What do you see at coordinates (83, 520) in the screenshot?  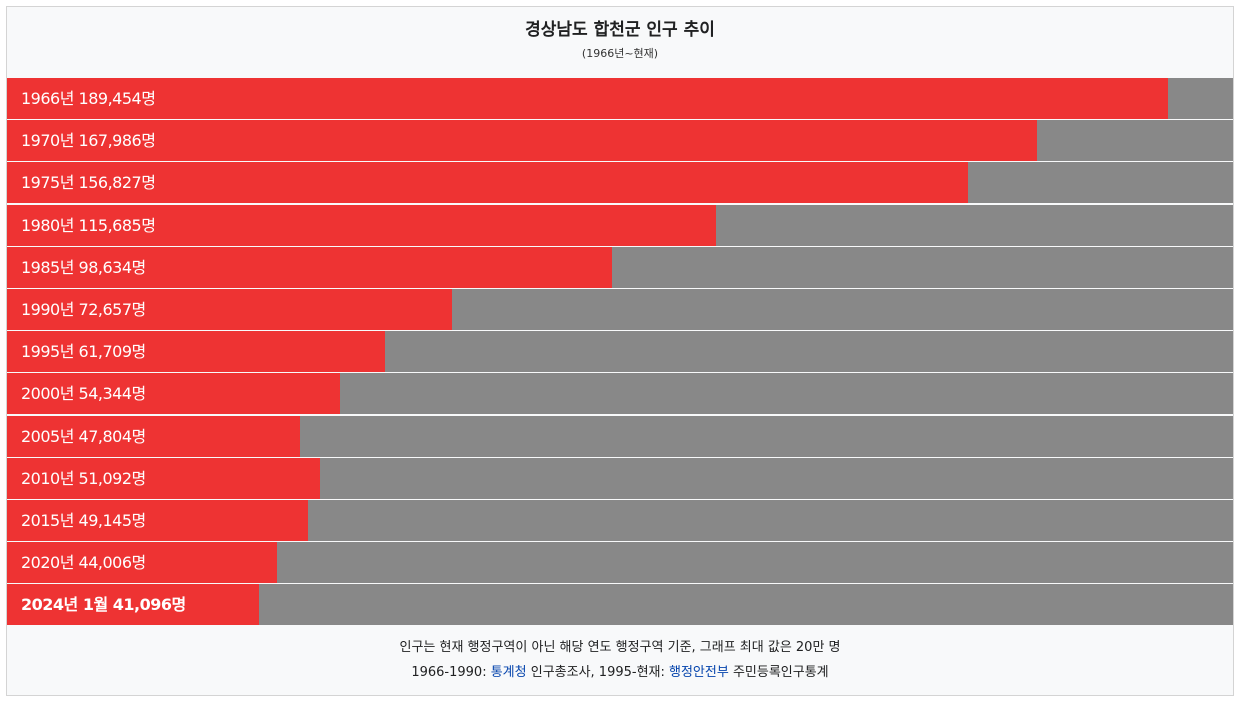 I see `bar-label: 2015년 49,145명` at bounding box center [83, 520].